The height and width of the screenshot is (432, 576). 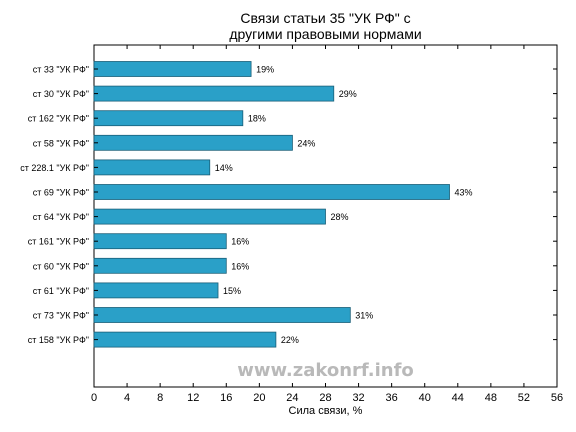 What do you see at coordinates (61, 266) in the screenshot?
I see `y-tick-label: ст 60 "УК РФ"` at bounding box center [61, 266].